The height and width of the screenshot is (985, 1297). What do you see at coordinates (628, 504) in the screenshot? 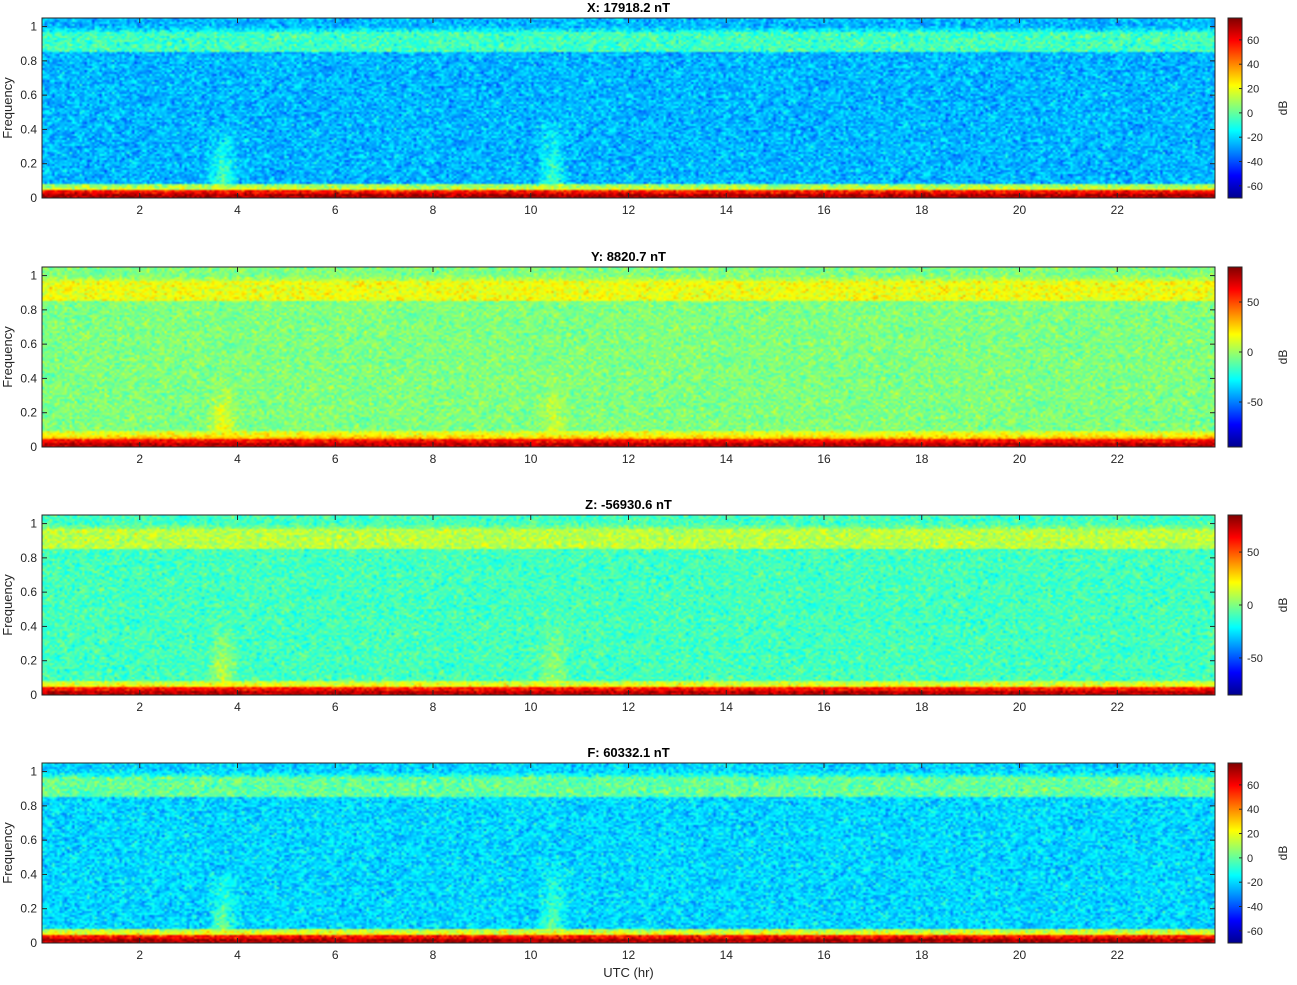
I see `panel-title: Z: -56930.6 nT` at bounding box center [628, 504].